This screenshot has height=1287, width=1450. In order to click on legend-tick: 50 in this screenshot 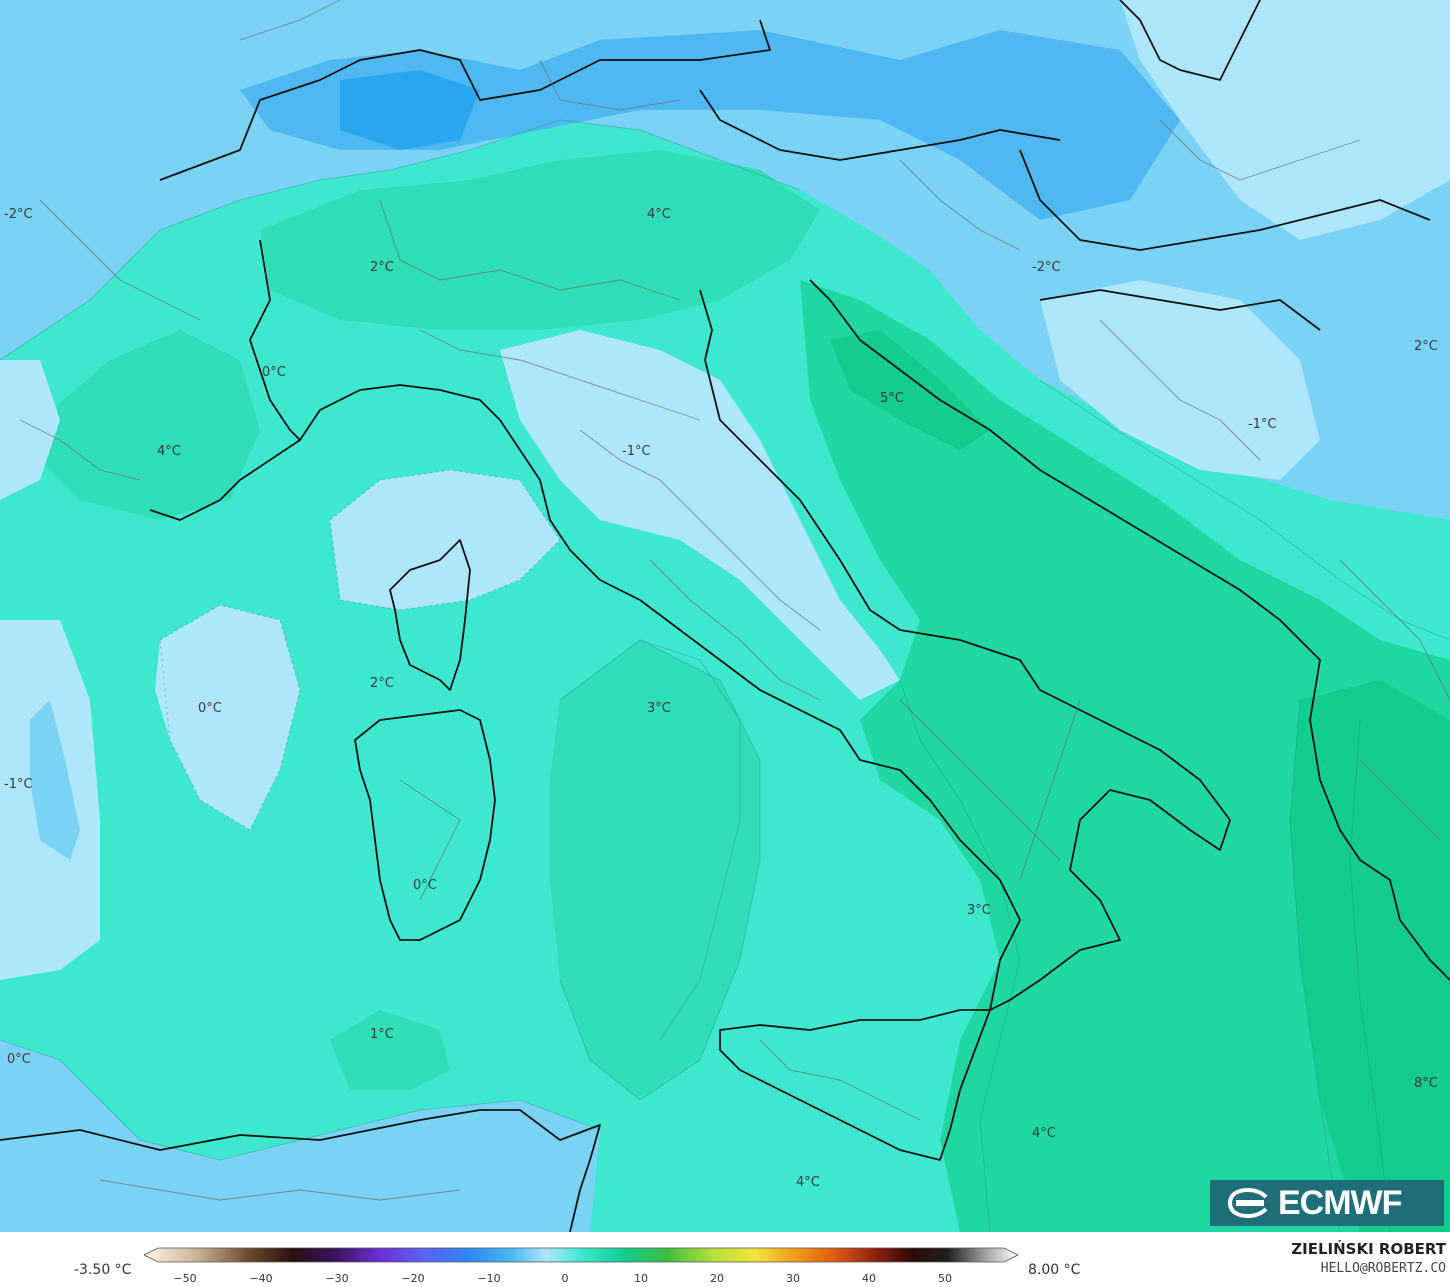, I will do `click(945, 1278)`.